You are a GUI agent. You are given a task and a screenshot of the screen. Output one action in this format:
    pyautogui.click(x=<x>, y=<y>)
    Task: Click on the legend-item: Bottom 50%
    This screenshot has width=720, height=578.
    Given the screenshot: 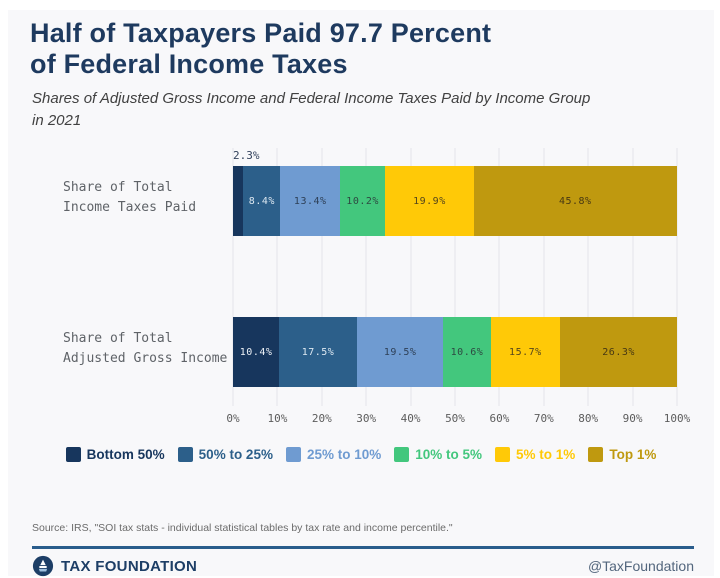 What is the action you would take?
    pyautogui.click(x=115, y=454)
    